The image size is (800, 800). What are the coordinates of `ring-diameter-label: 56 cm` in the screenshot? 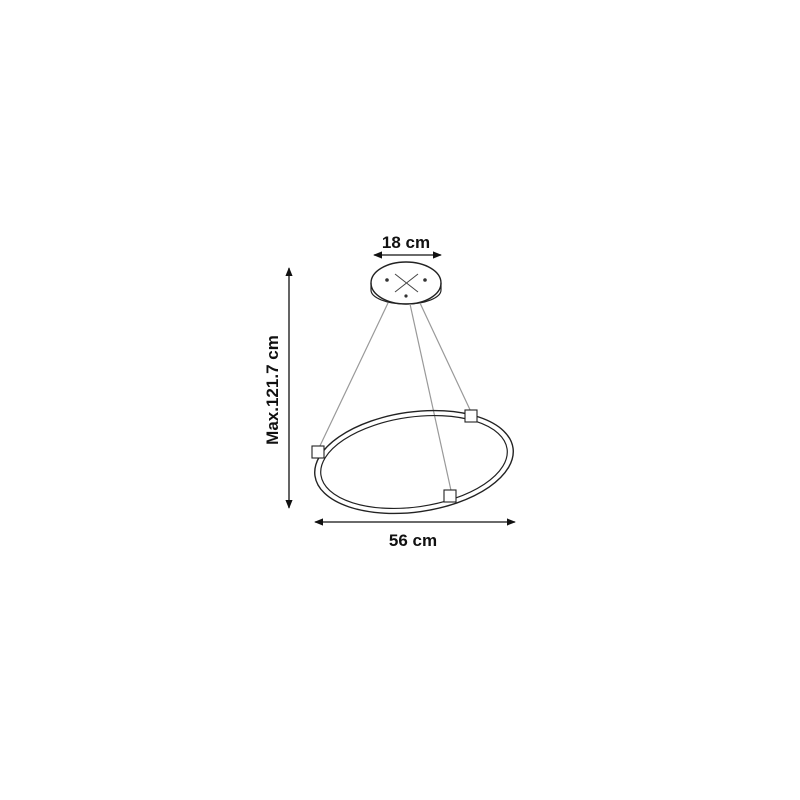 It's located at (413, 540).